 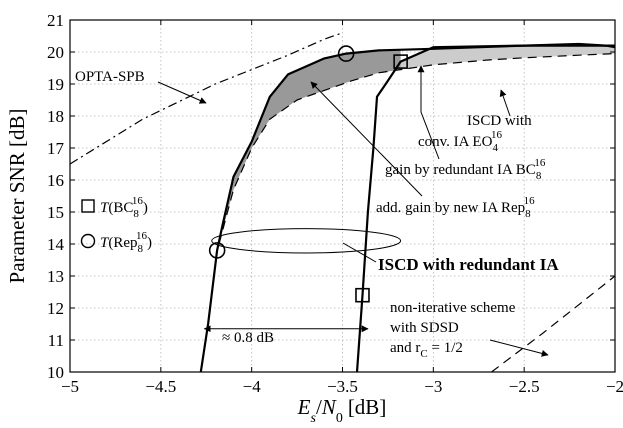 I want to click on y-tick-label: 21, so click(x=55, y=20).